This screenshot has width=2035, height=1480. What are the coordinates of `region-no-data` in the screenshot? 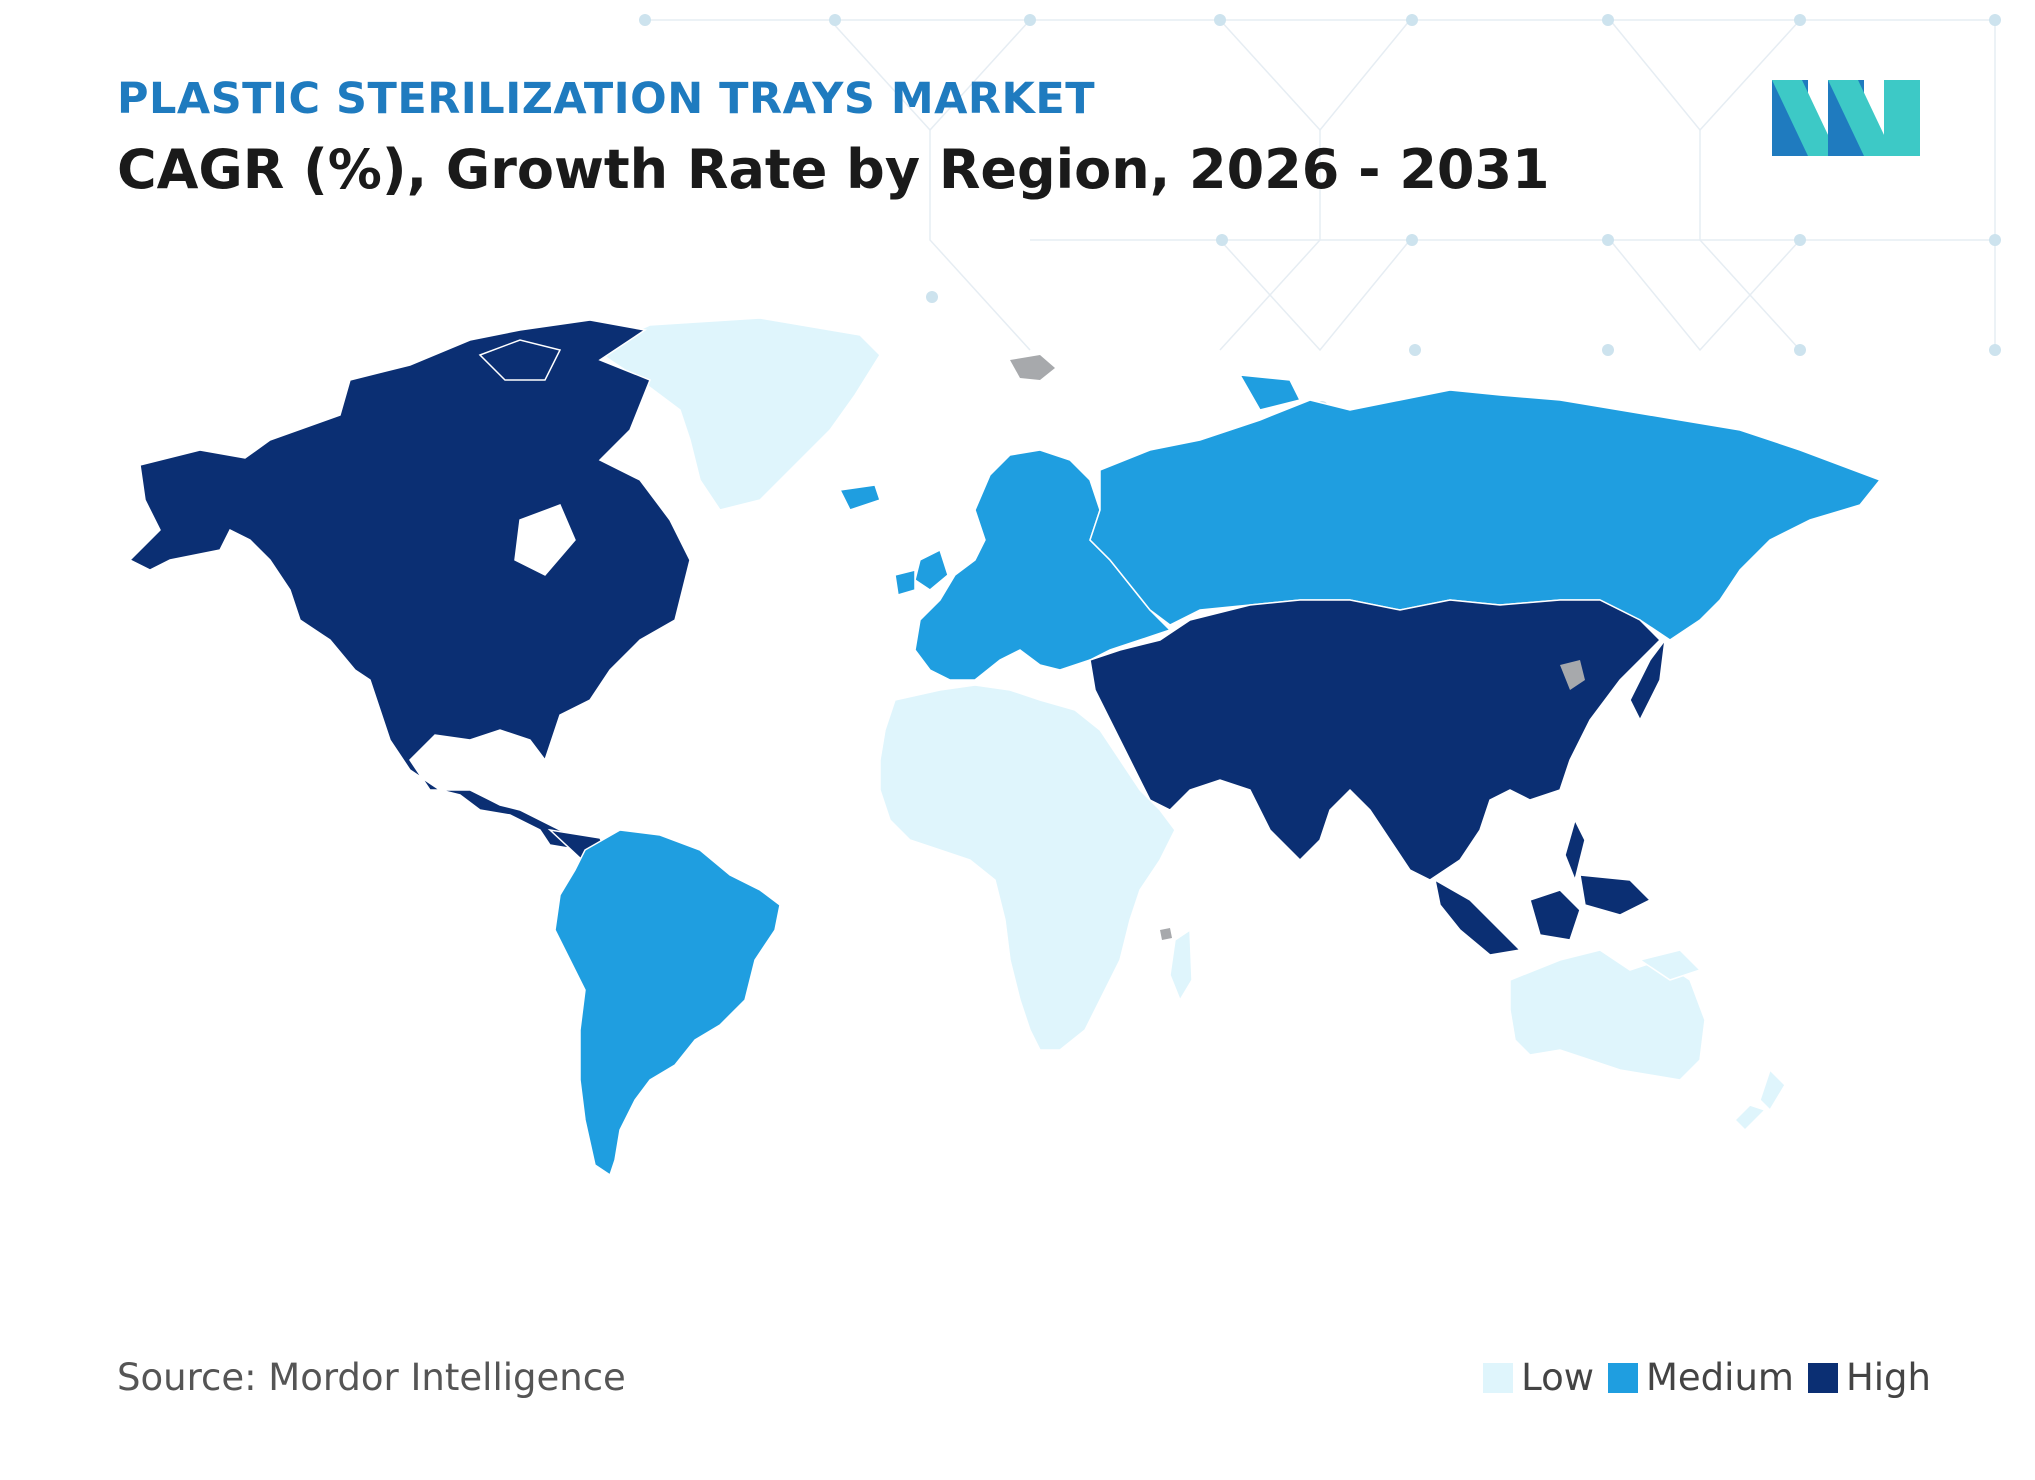 It's located at (1297, 647).